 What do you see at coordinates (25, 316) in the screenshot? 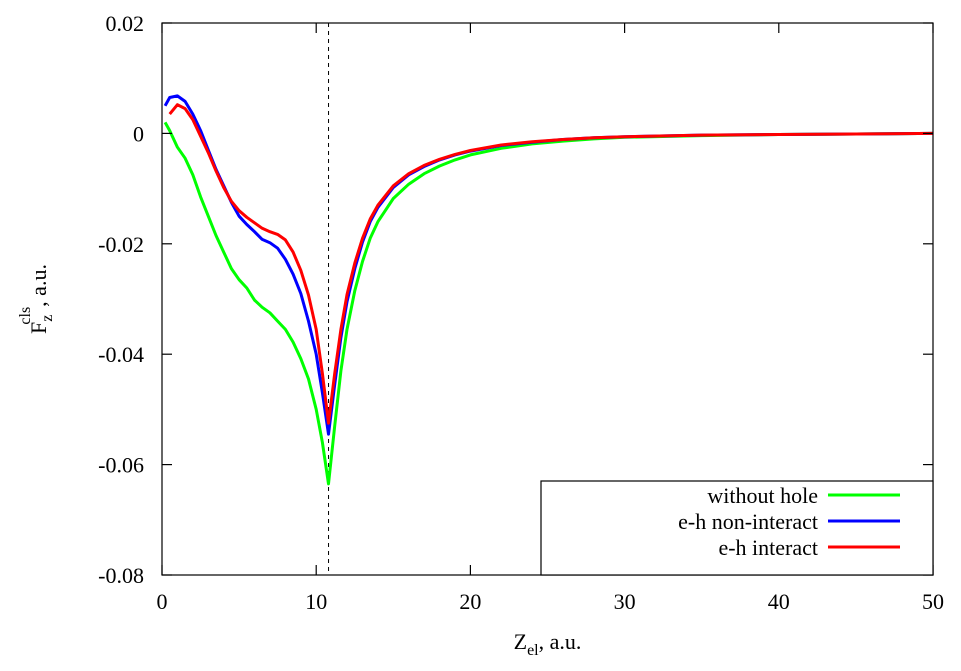
I see `y-axis-title-sup: cls` at bounding box center [25, 316].